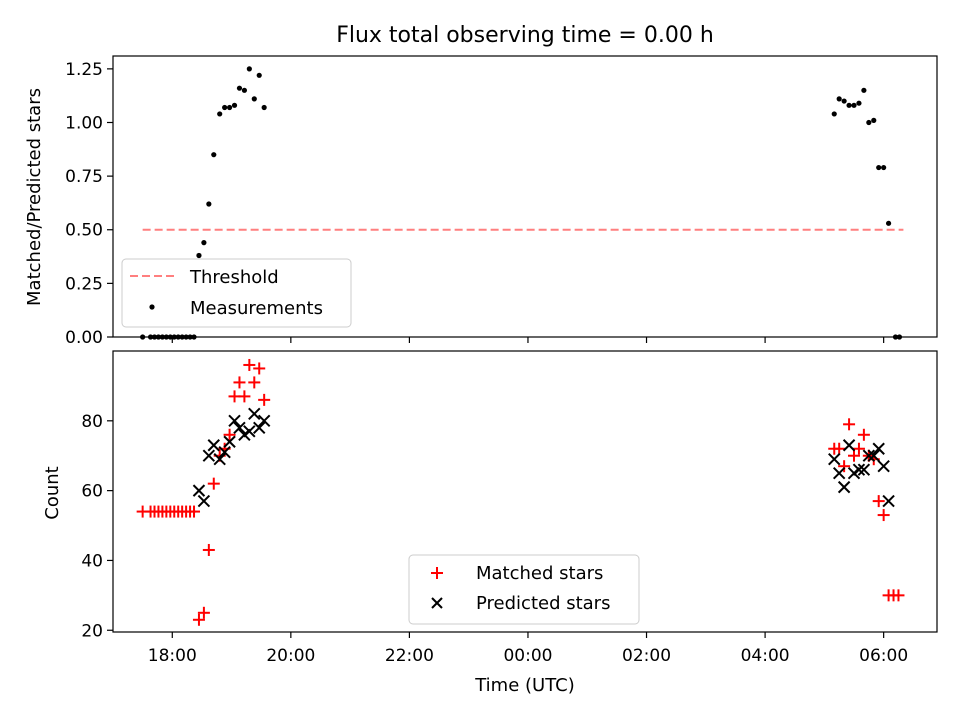  I want to click on bottom-y-axis-label: Count, so click(52, 492).